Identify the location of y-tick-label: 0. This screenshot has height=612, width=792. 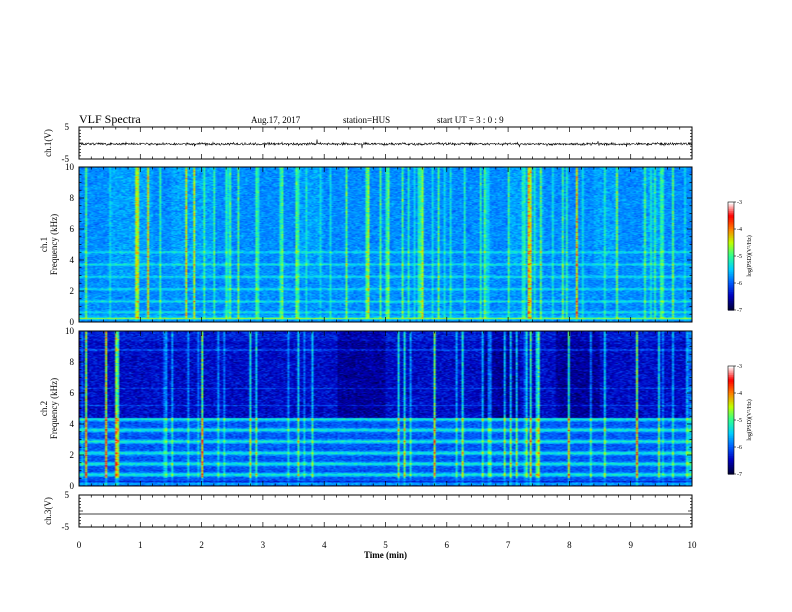
(72, 322).